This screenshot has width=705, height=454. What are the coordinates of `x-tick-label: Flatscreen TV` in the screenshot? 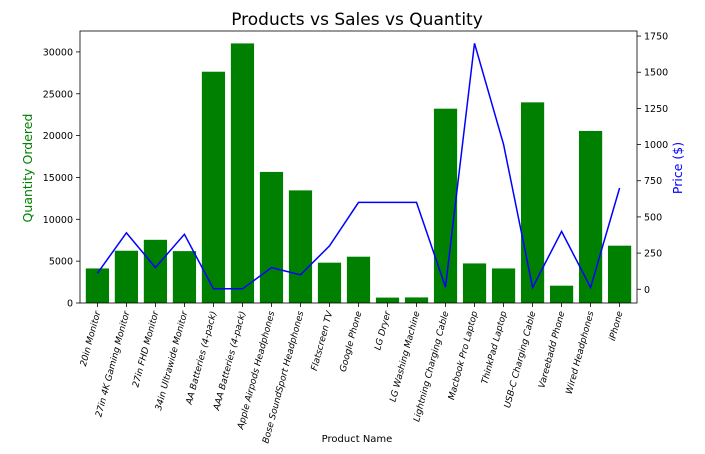 It's located at (323, 340).